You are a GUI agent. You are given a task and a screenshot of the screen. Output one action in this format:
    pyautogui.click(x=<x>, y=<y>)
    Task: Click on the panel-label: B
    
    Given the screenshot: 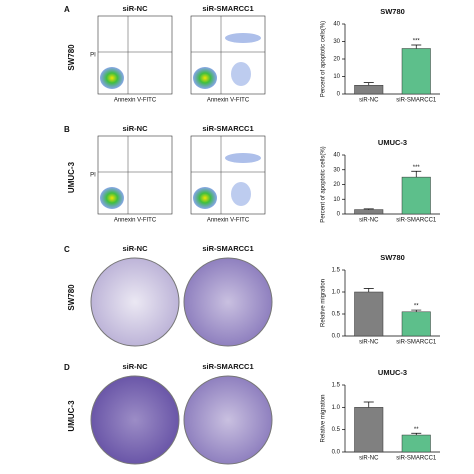 What is the action you would take?
    pyautogui.click(x=67, y=129)
    